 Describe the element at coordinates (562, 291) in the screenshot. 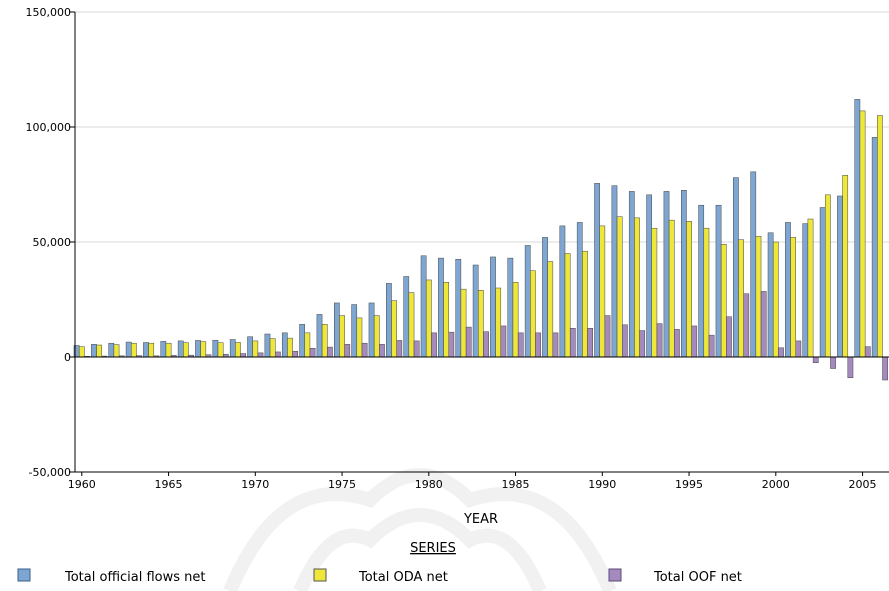

I see `bar-total-official-flows-net-1988` at that location.